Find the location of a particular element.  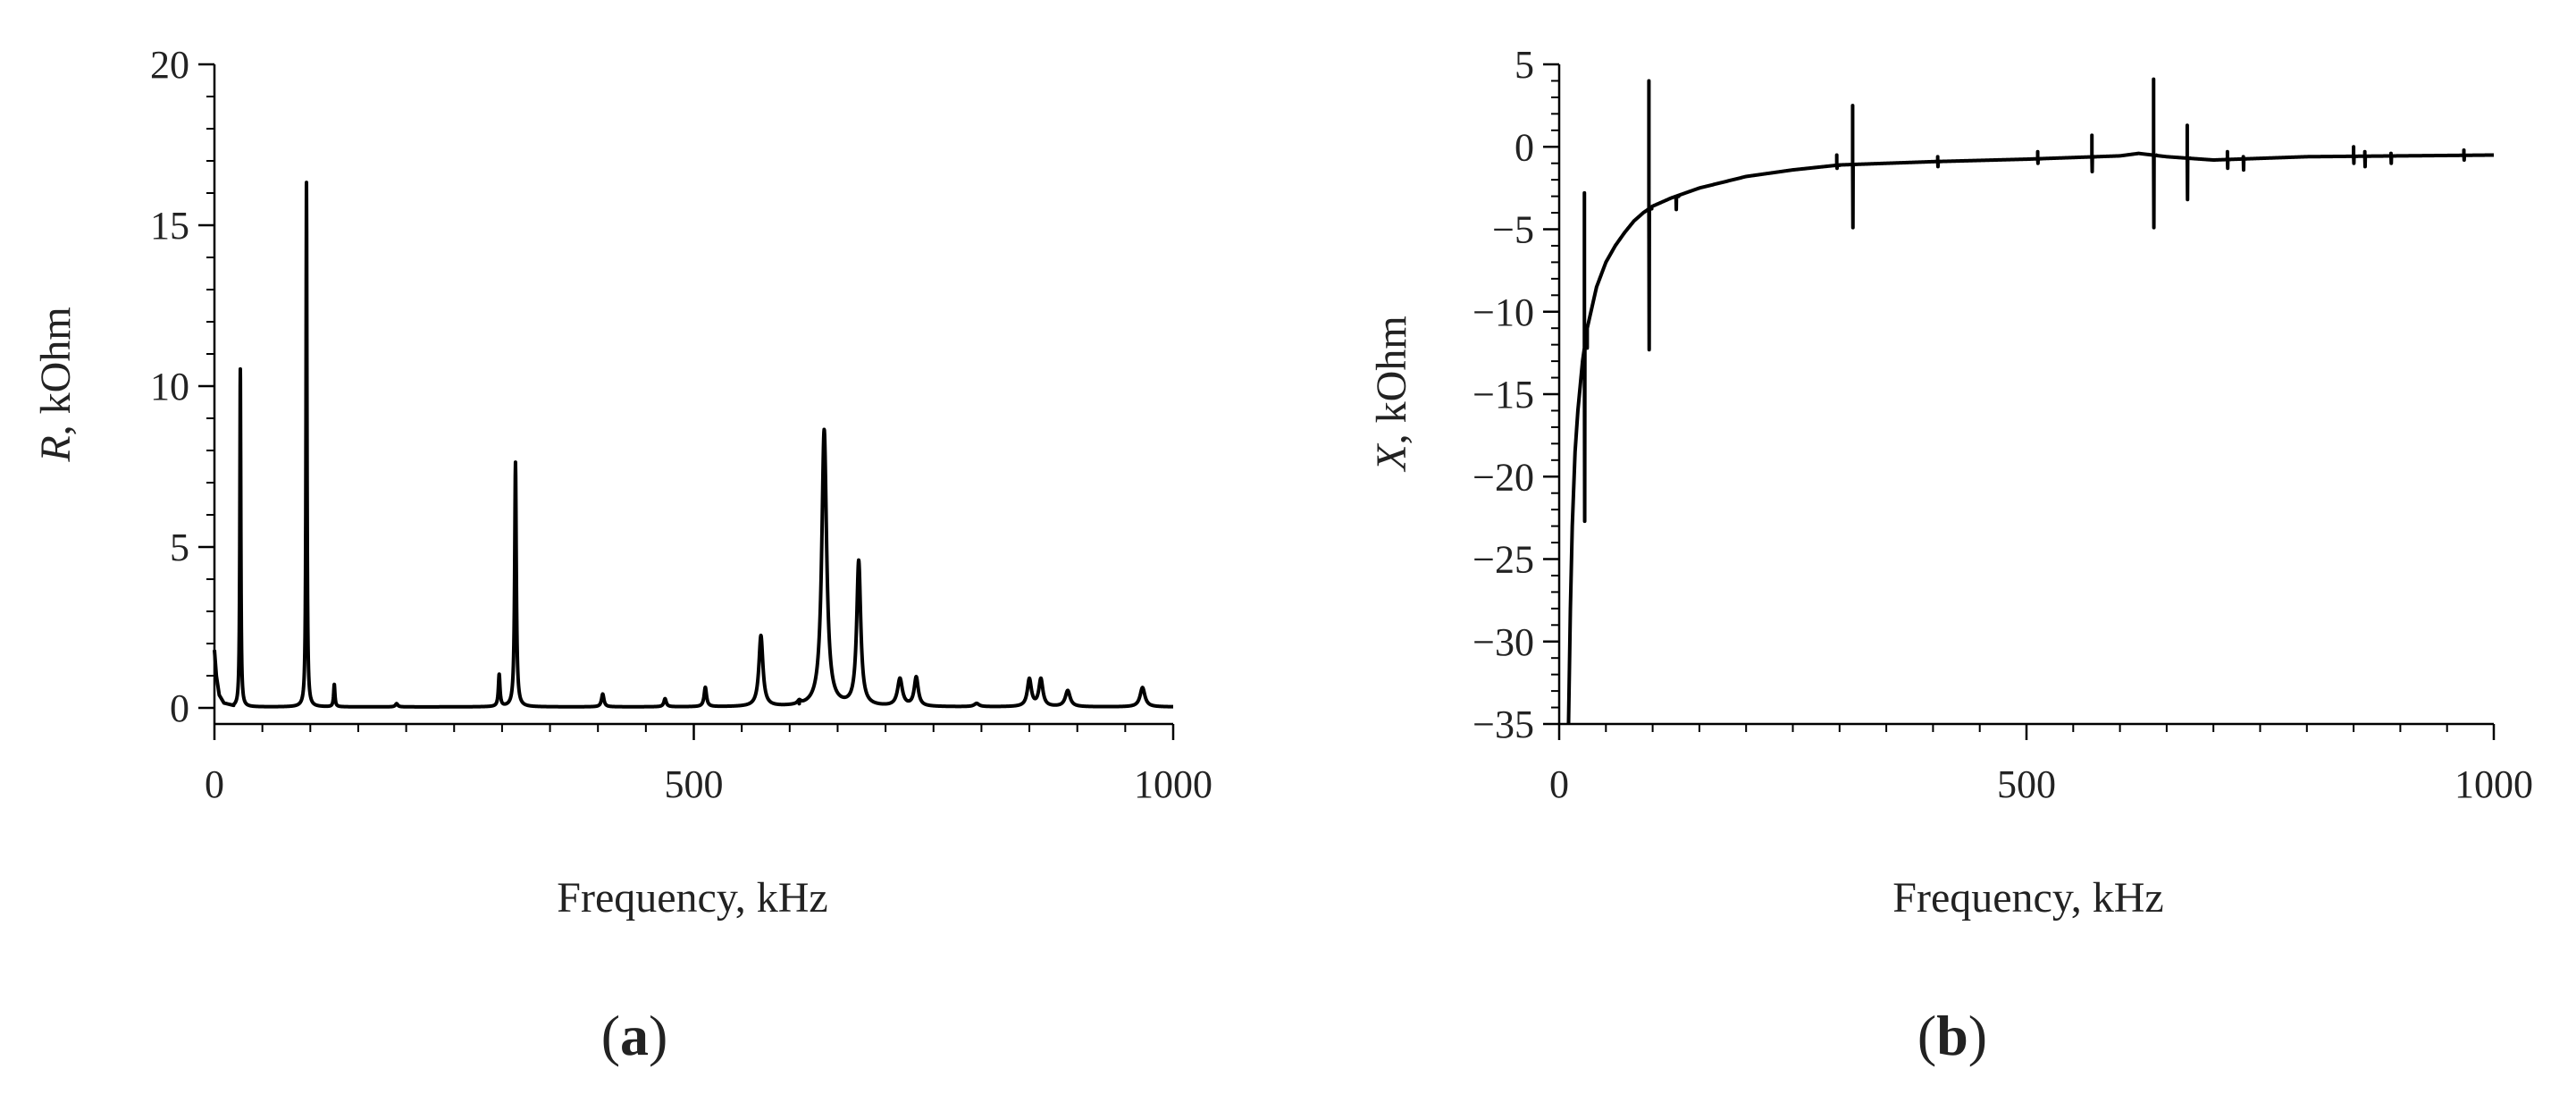

x-tick-label-b: 1000 is located at coordinates (2493, 784).